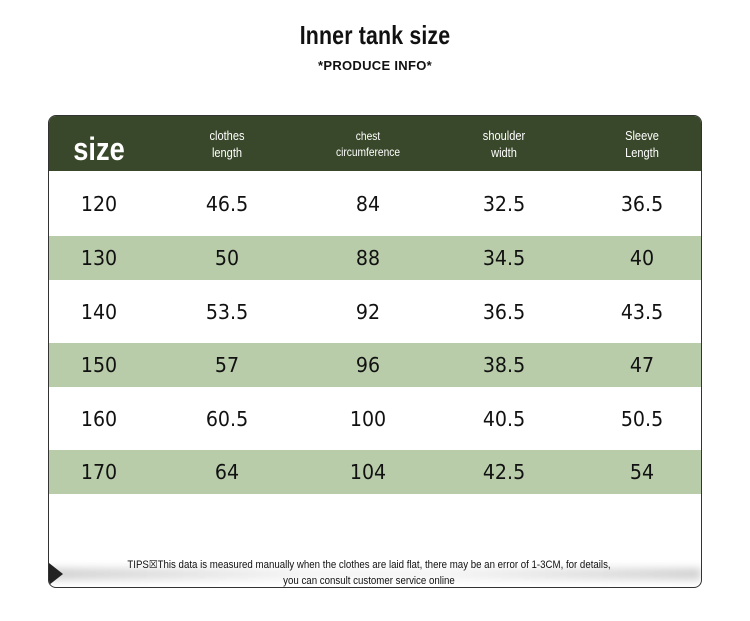 The width and height of the screenshot is (750, 621). I want to click on cell-clothes-length: 60.5, so click(227, 419).